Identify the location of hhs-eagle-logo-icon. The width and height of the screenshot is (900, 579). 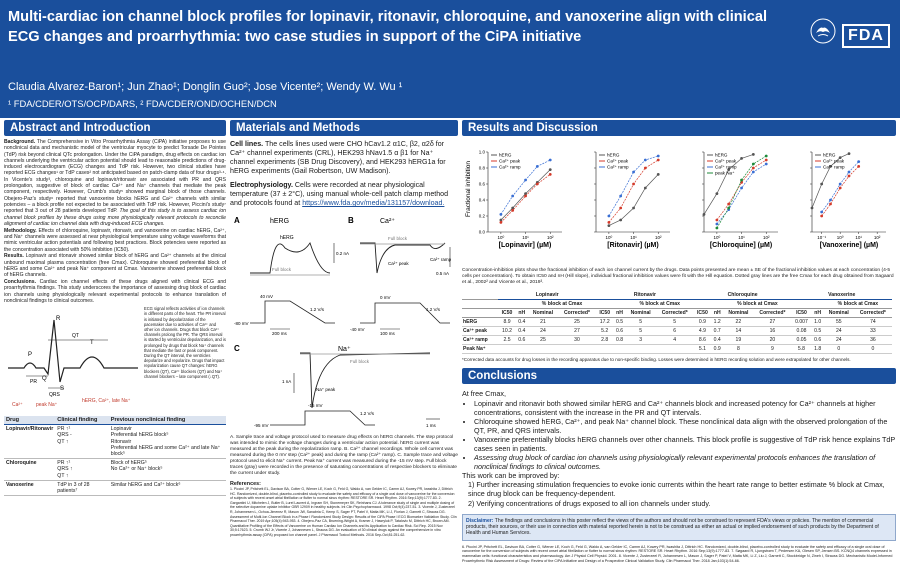
(823, 31).